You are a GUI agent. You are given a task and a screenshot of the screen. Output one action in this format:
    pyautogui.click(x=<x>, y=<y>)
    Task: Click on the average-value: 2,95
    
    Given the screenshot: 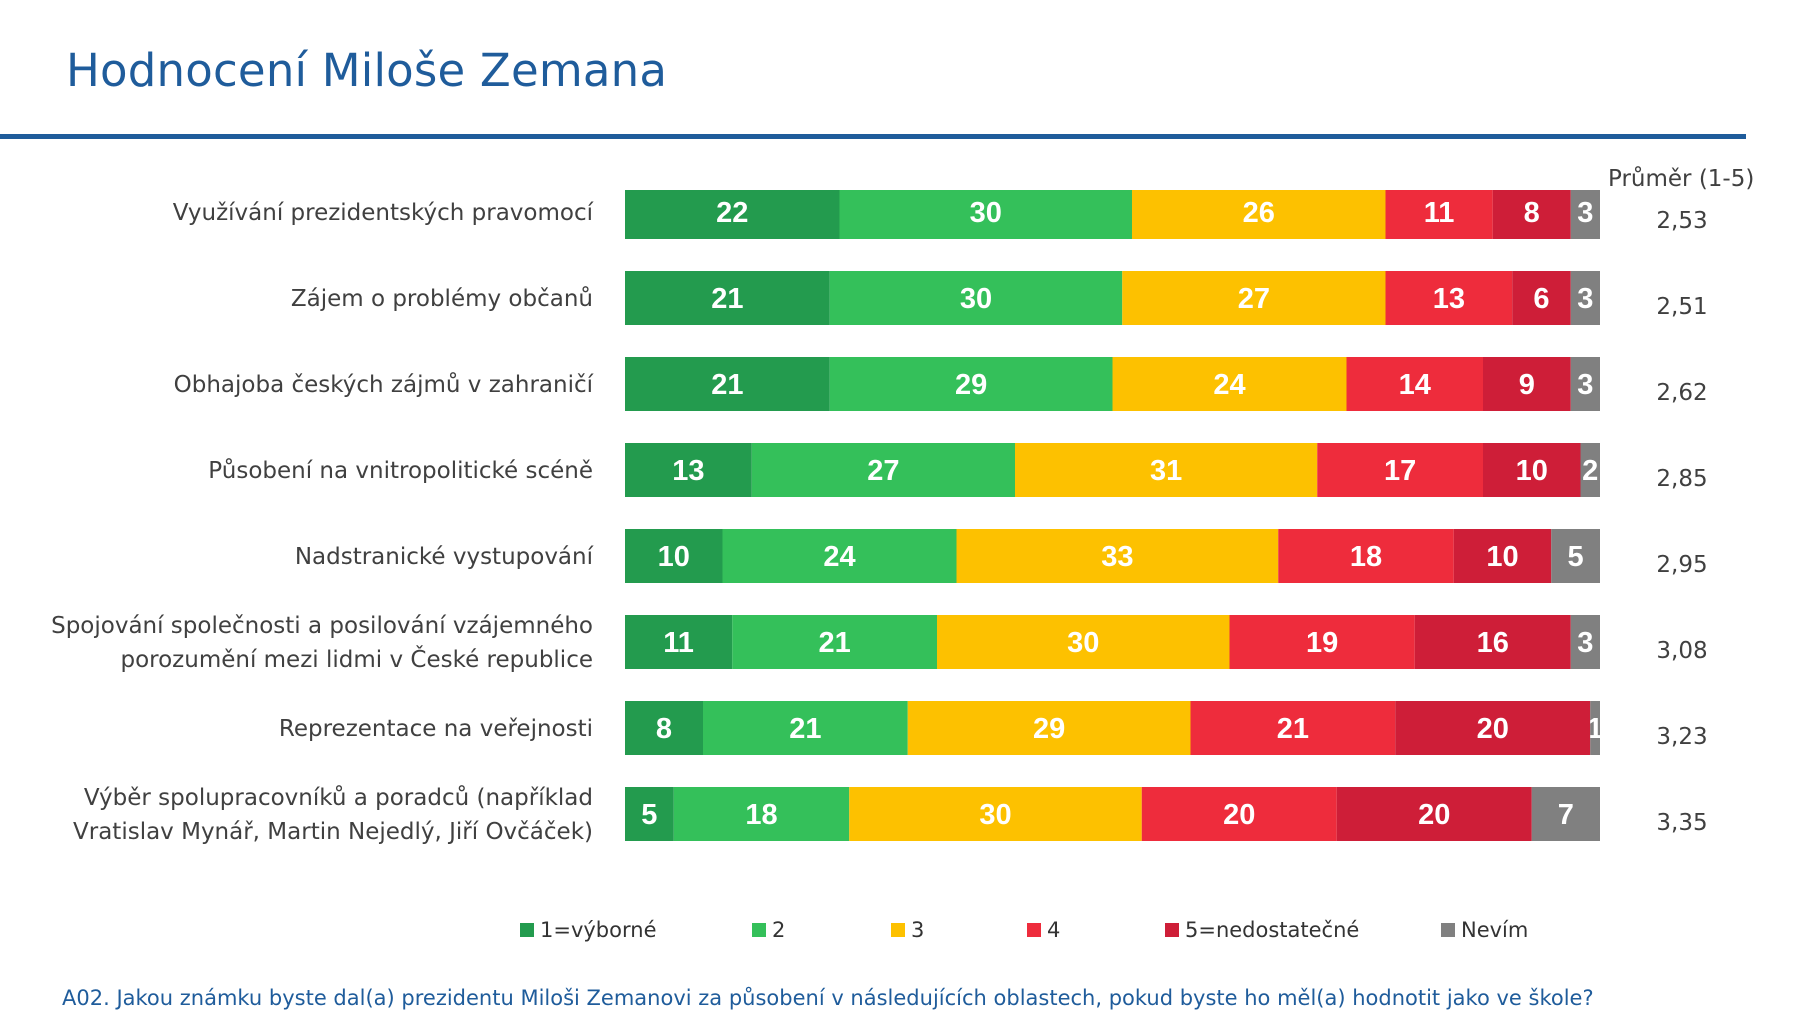 What is the action you would take?
    pyautogui.click(x=1681, y=565)
    